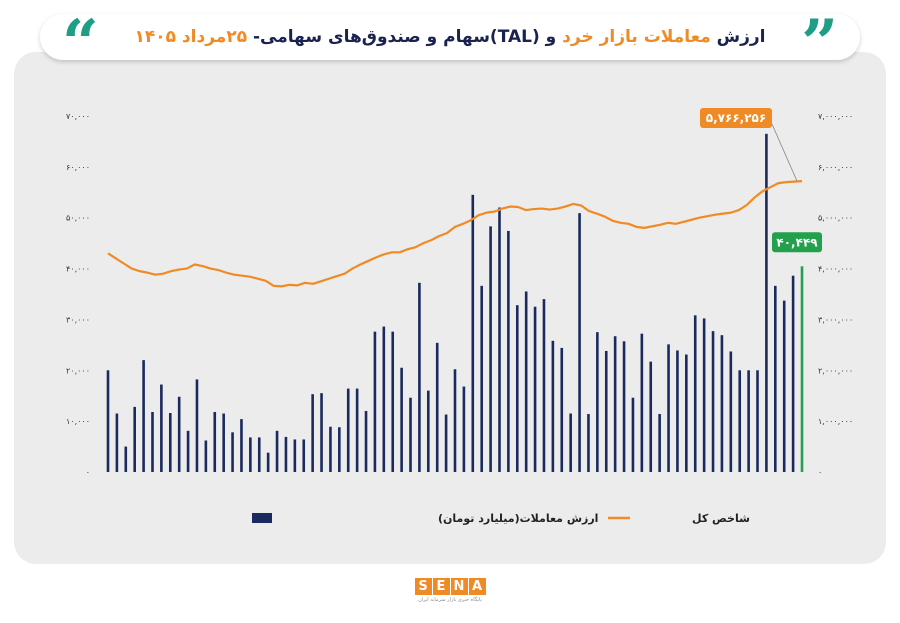 This screenshot has height=623, width=900. I want to click on y-right-tick-label: ۵,۰۰۰,۰۰۰, so click(835, 218).